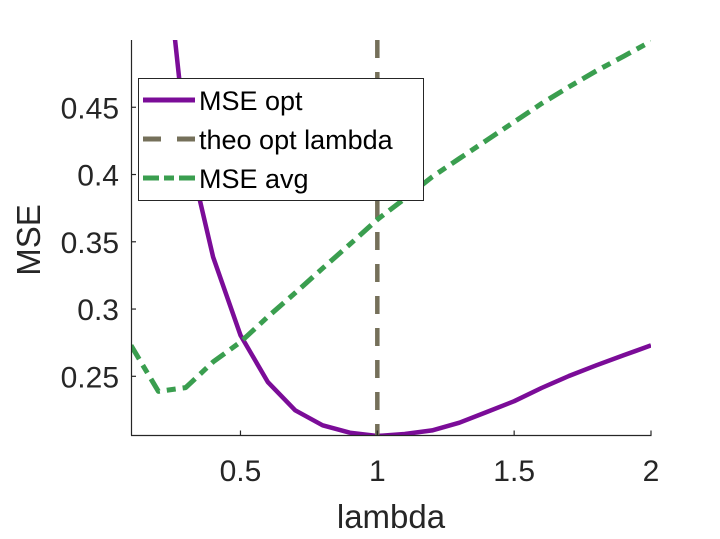 The height and width of the screenshot is (539, 720). Describe the element at coordinates (90, 108) in the screenshot. I see `y-tick-label: 0.45` at that location.